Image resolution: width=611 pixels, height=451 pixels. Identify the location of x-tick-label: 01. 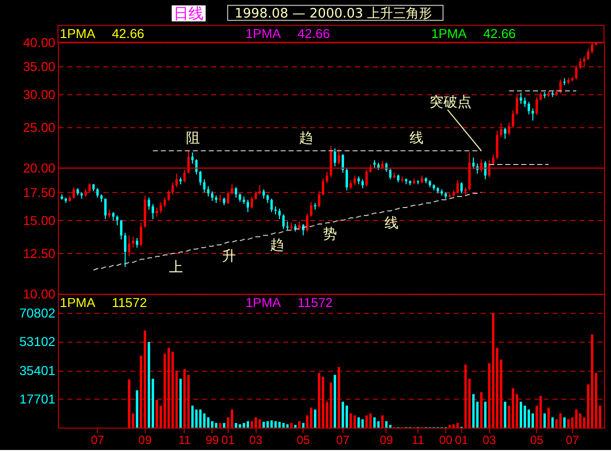
(461, 440).